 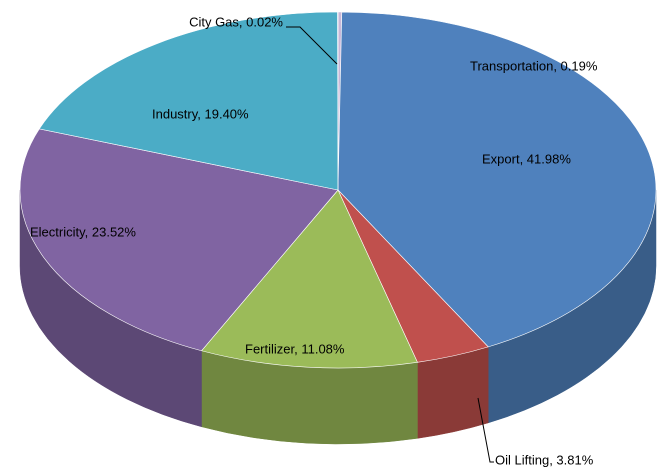 What do you see at coordinates (544, 459) in the screenshot?
I see `data-label: Oil Lifting, 3.81%` at bounding box center [544, 459].